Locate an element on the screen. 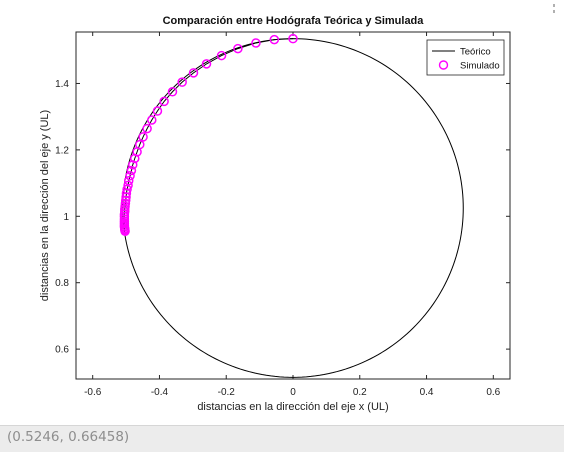 This screenshot has width=564, height=452. legend-label-teorico: Teórico is located at coordinates (475, 52).